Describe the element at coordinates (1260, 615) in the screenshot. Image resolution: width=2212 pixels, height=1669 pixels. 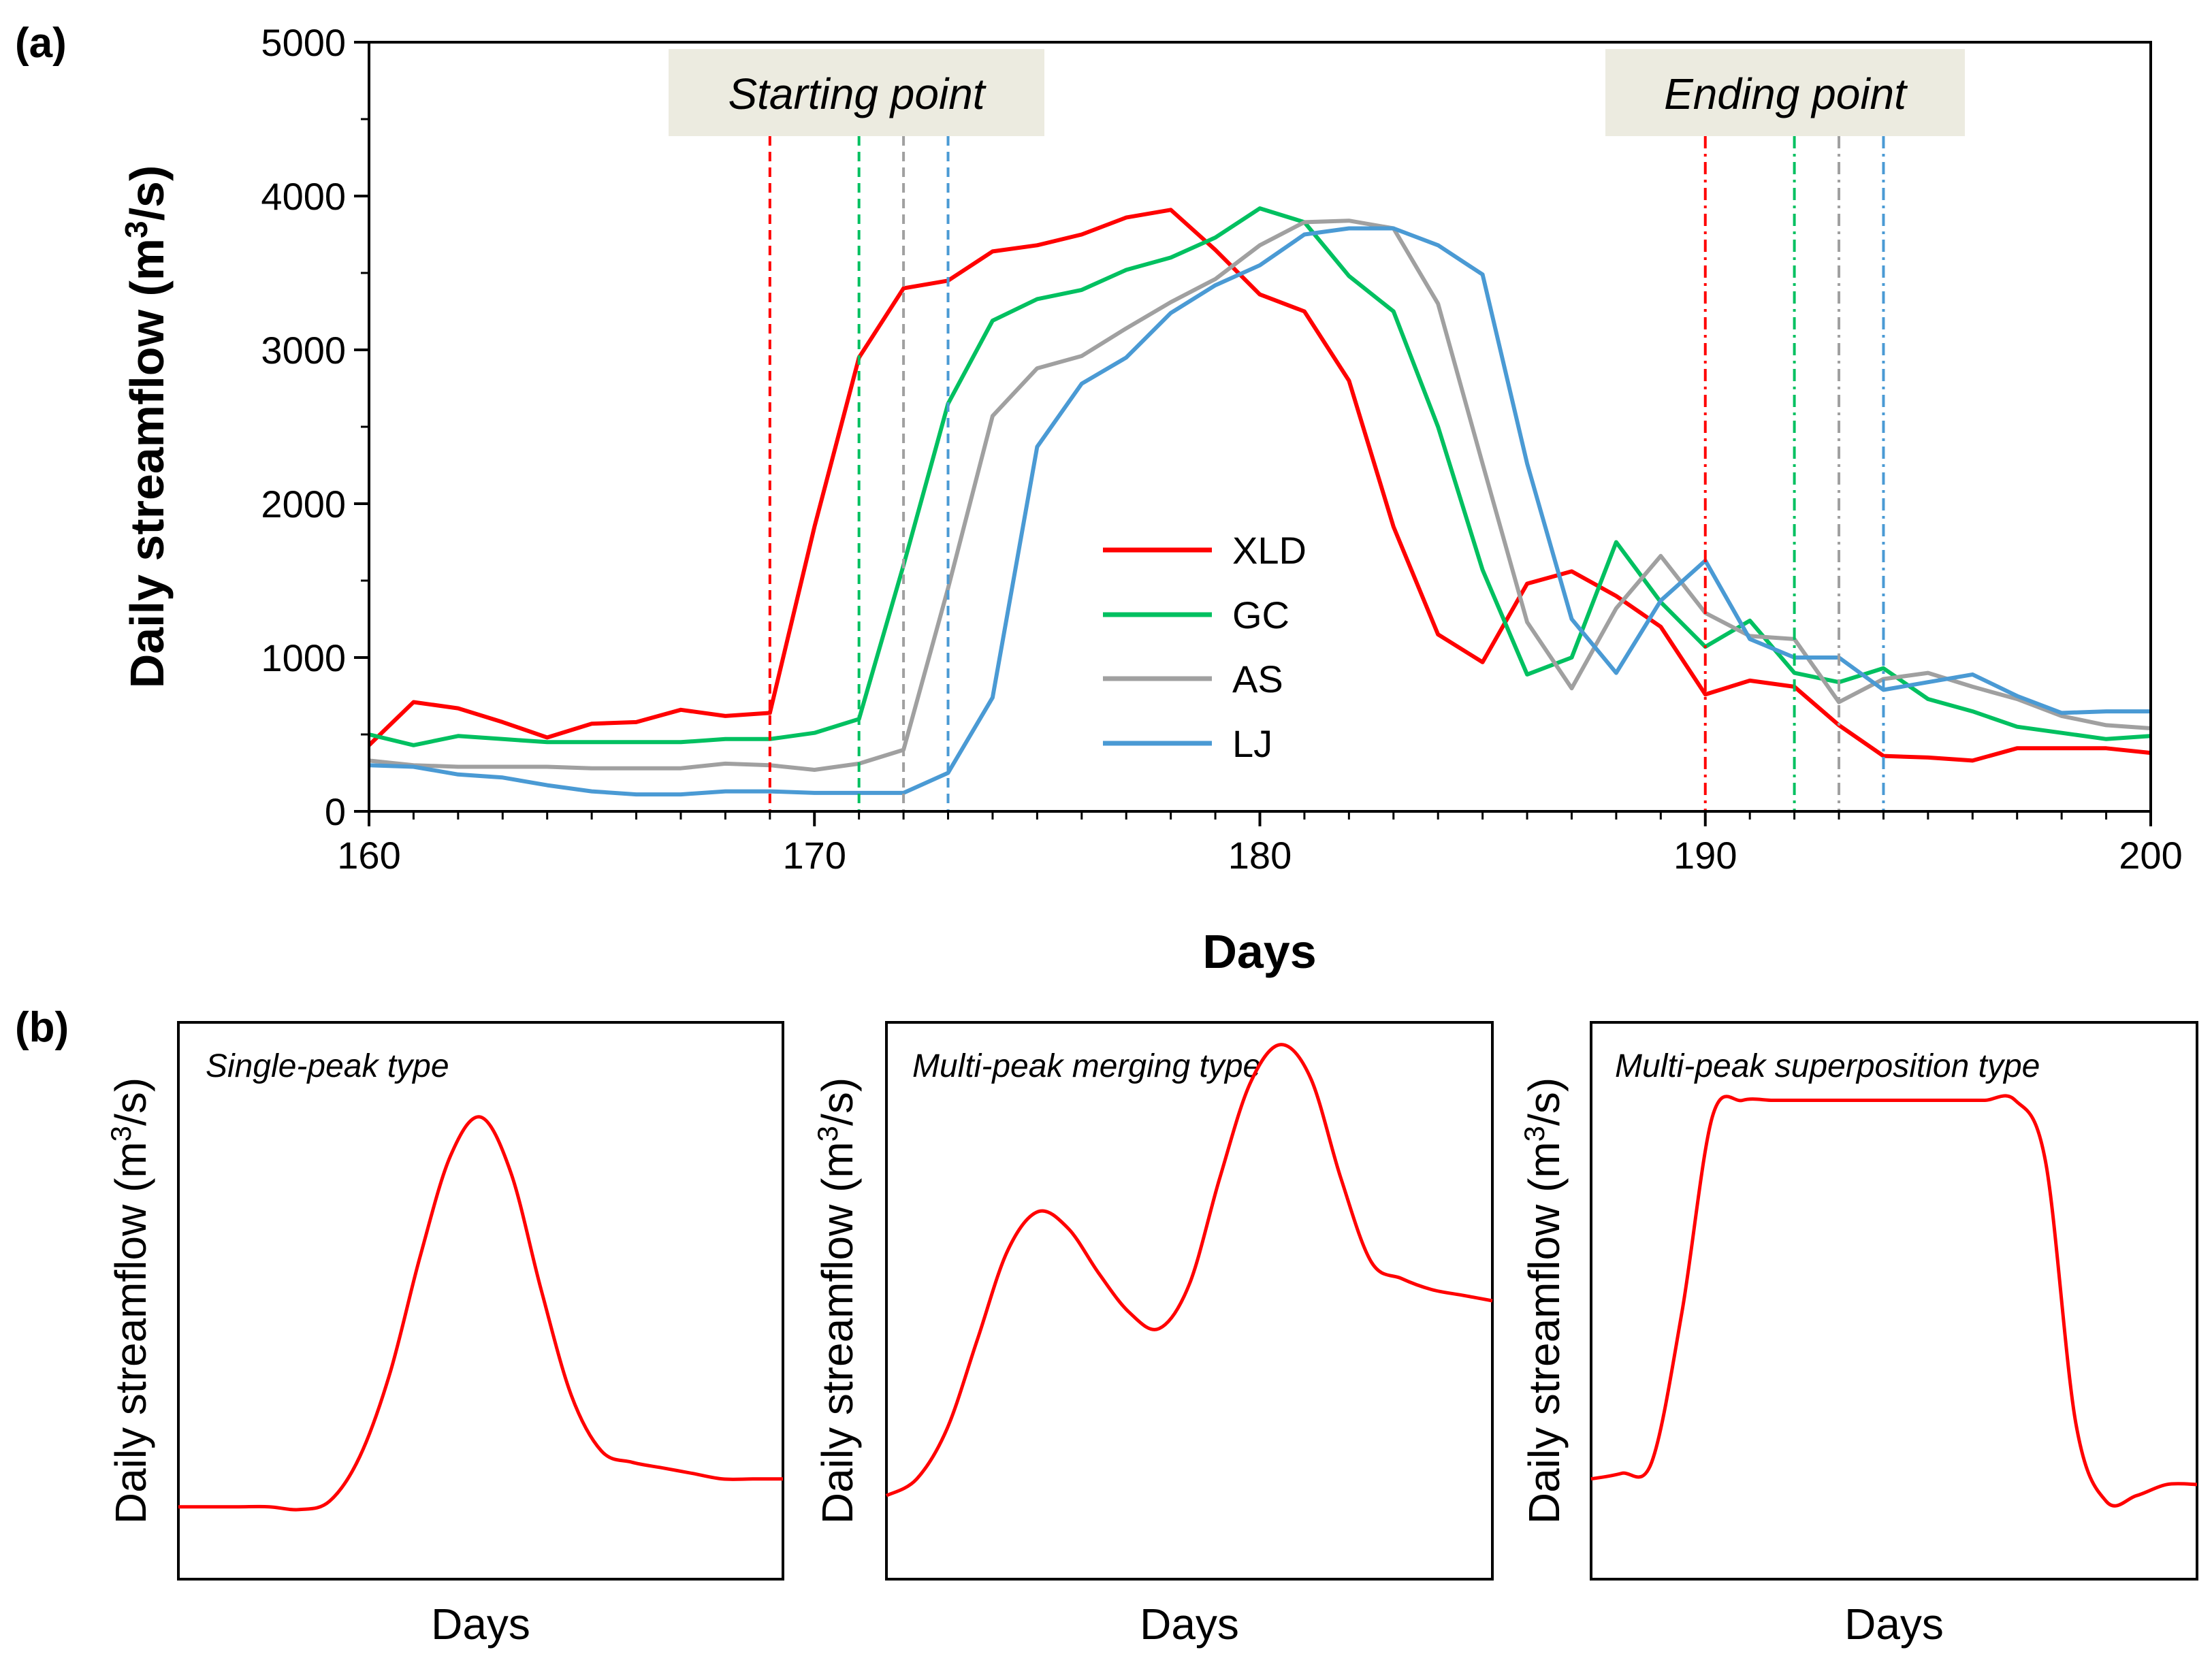
I see `legend-label-gc: GC` at that location.